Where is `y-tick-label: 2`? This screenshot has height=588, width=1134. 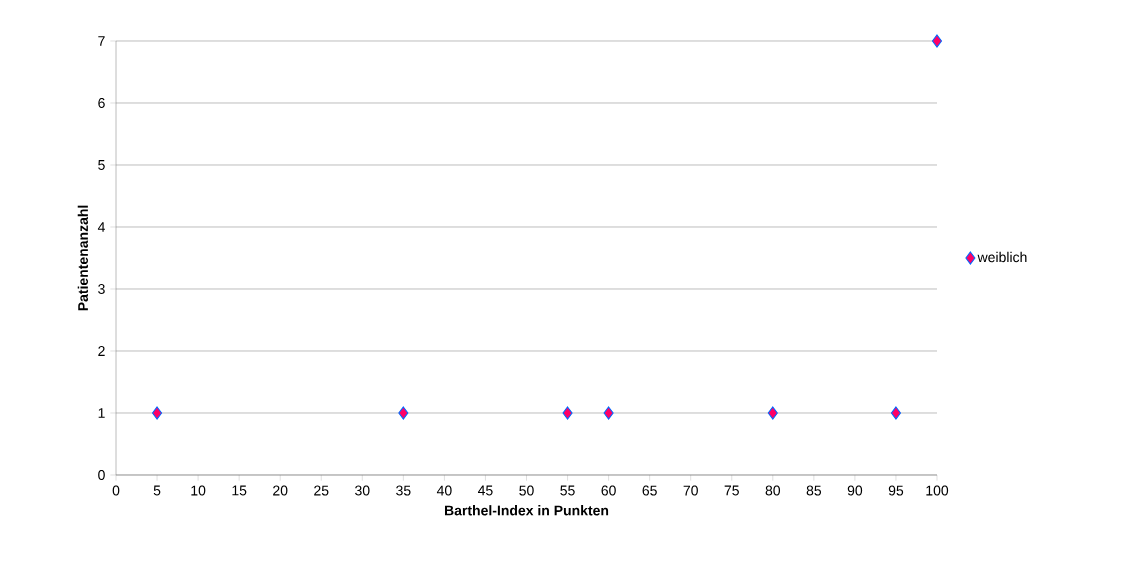
y-tick-label: 2 is located at coordinates (101, 351).